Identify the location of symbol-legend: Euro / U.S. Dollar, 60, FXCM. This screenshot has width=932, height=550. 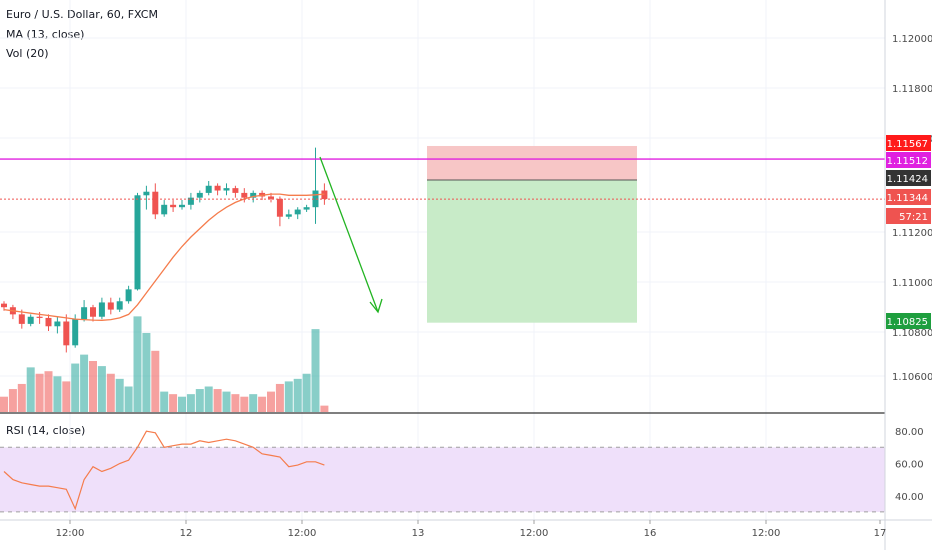
(82, 14).